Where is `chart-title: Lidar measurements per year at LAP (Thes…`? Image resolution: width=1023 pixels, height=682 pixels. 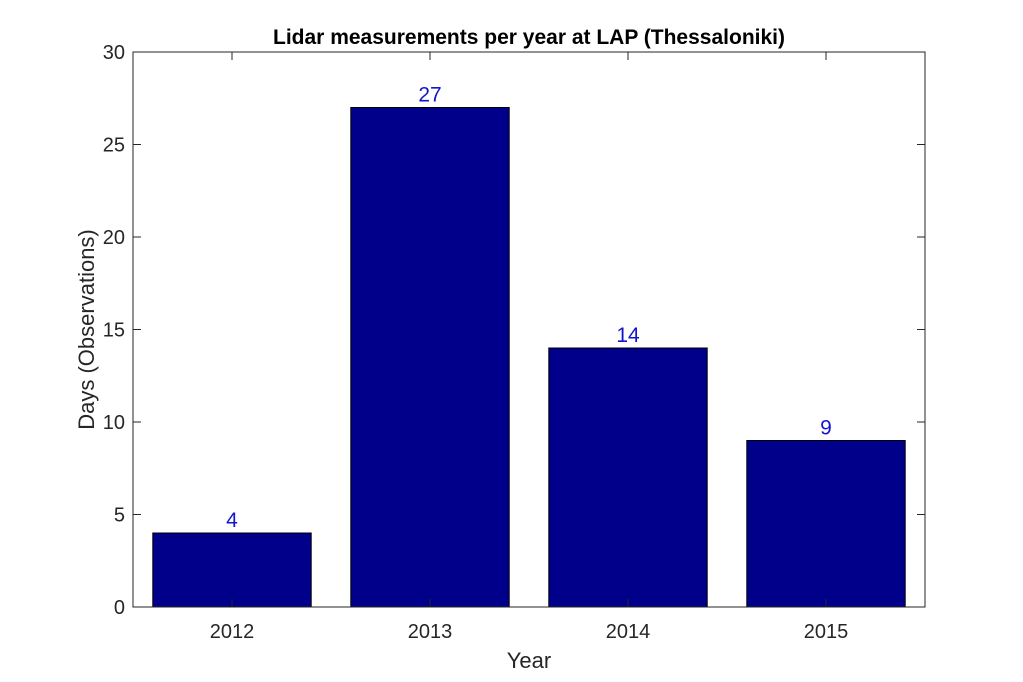 chart-title: Lidar measurements per year at LAP (Thes… is located at coordinates (529, 37).